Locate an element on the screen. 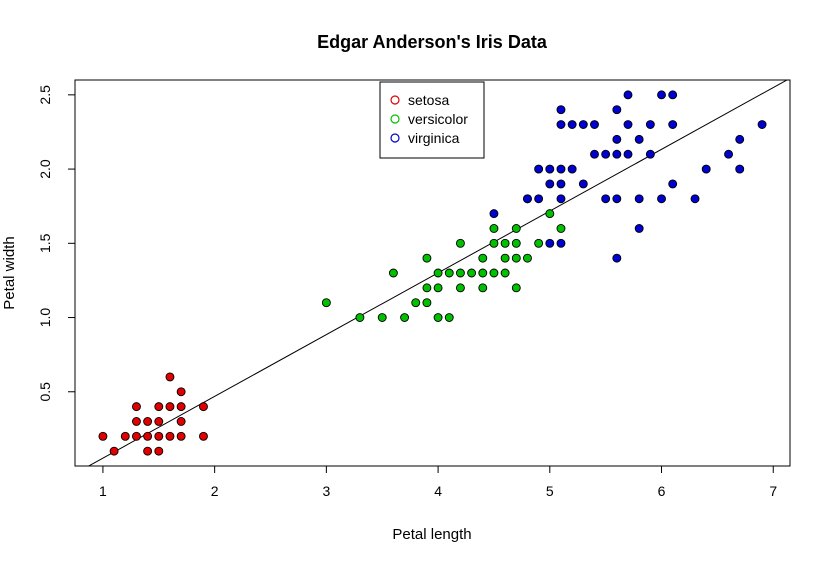  legend-marker-versicolor is located at coordinates (395, 119).